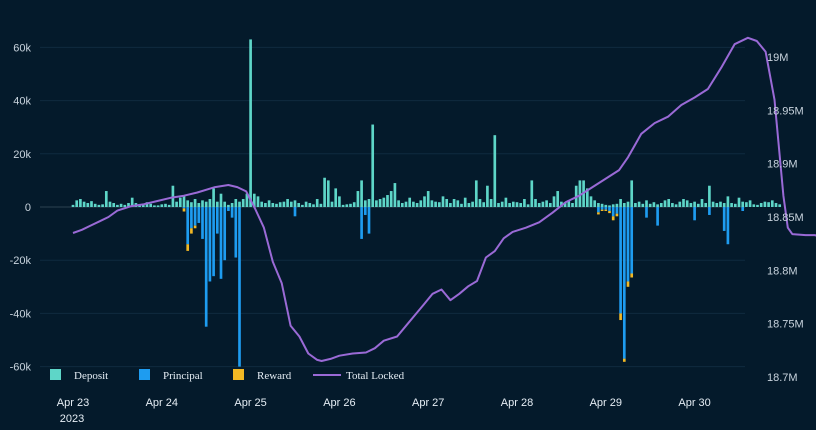 Image resolution: width=816 pixels, height=430 pixels. What do you see at coordinates (162, 403) in the screenshot?
I see `x-tick-label: Apr 24` at bounding box center [162, 403].